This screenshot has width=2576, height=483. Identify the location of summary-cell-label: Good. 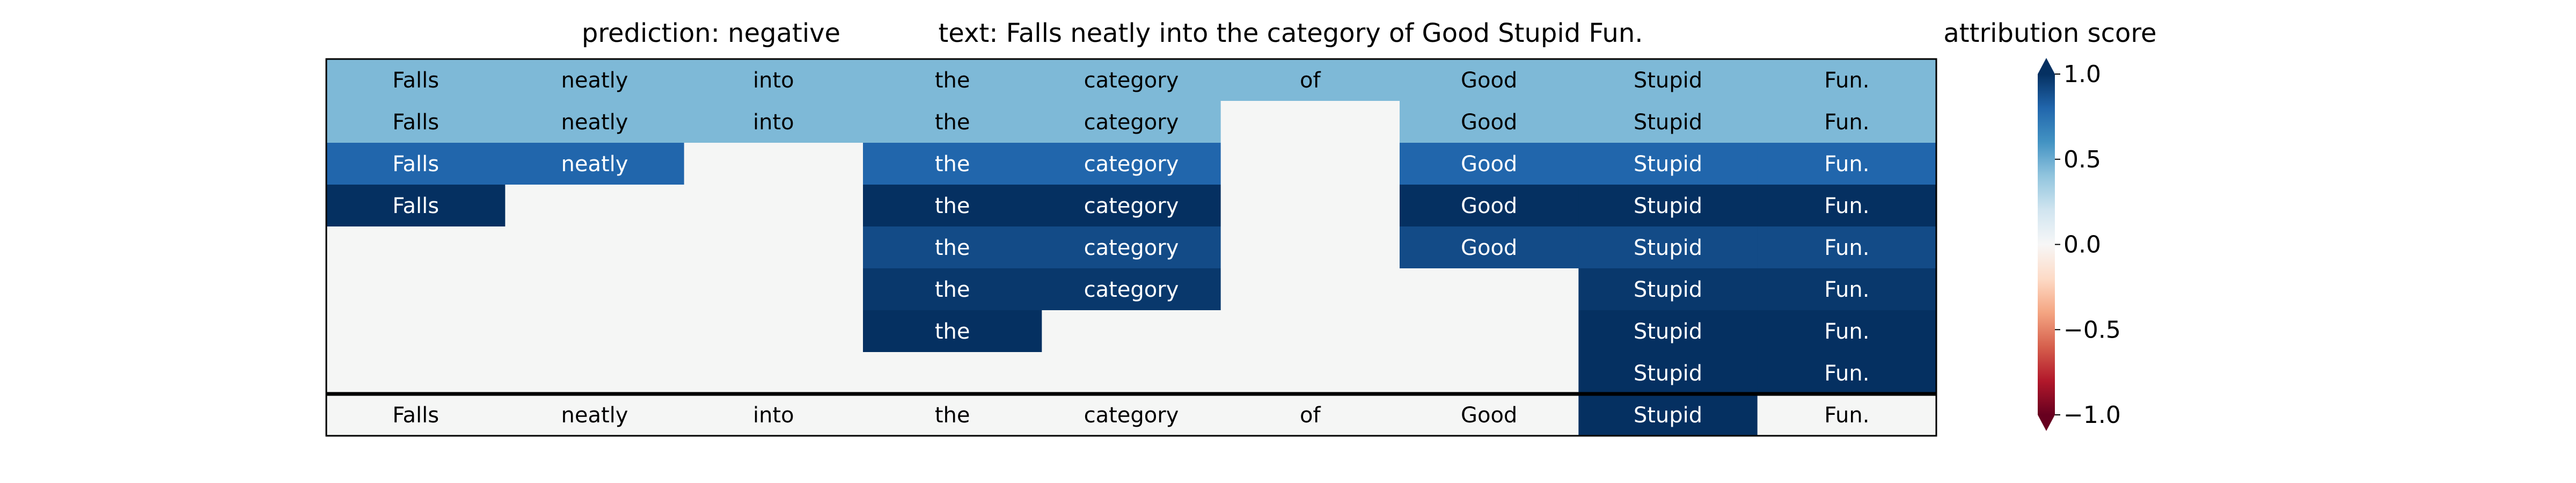
(1489, 415).